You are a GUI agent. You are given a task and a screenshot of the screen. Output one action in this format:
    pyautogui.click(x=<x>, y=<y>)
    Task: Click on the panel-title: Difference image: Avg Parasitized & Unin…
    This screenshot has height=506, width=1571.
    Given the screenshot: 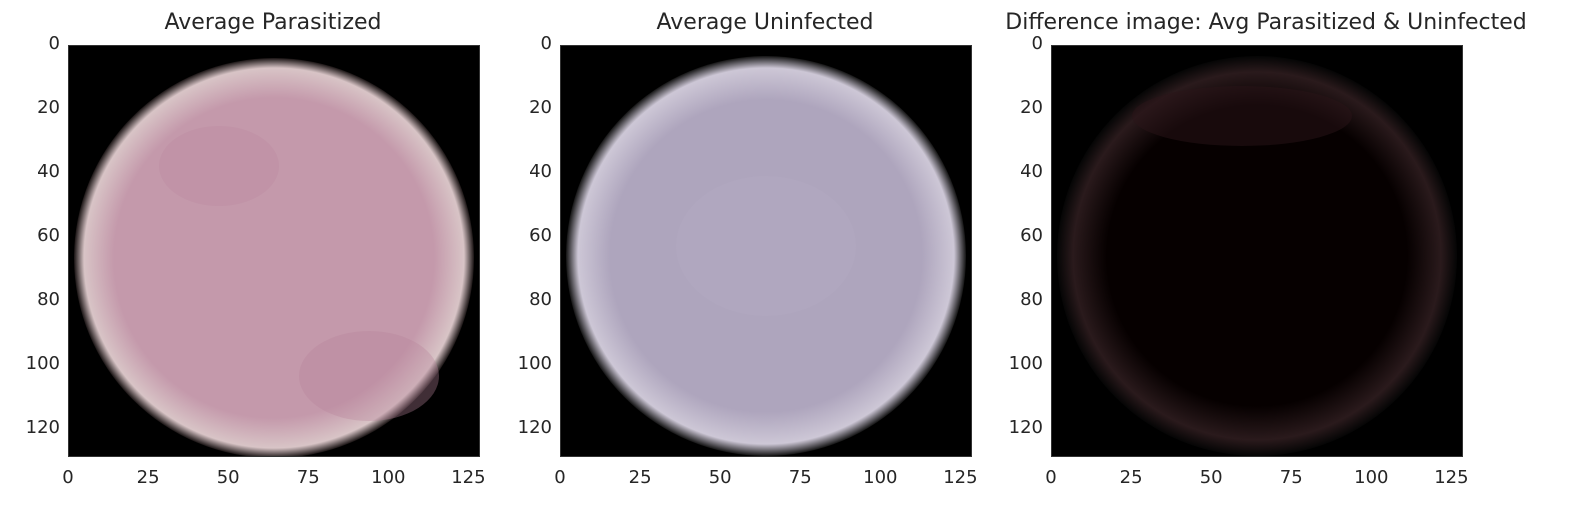 What is the action you would take?
    pyautogui.click(x=1266, y=22)
    